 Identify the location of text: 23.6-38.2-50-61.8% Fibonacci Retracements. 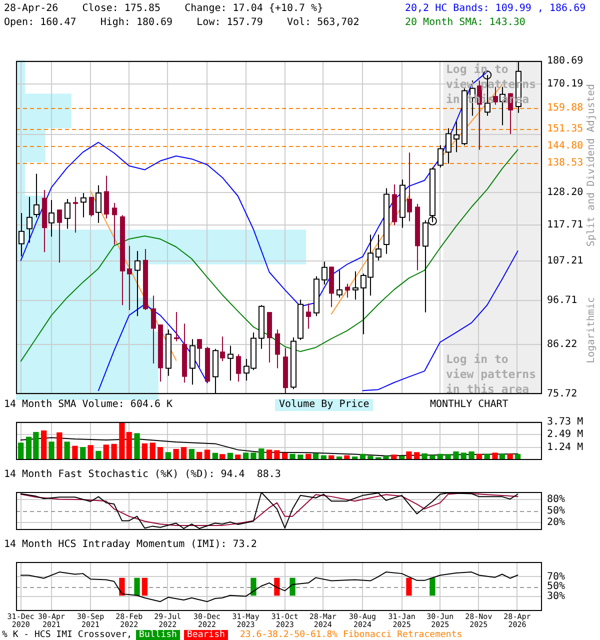
(351, 635).